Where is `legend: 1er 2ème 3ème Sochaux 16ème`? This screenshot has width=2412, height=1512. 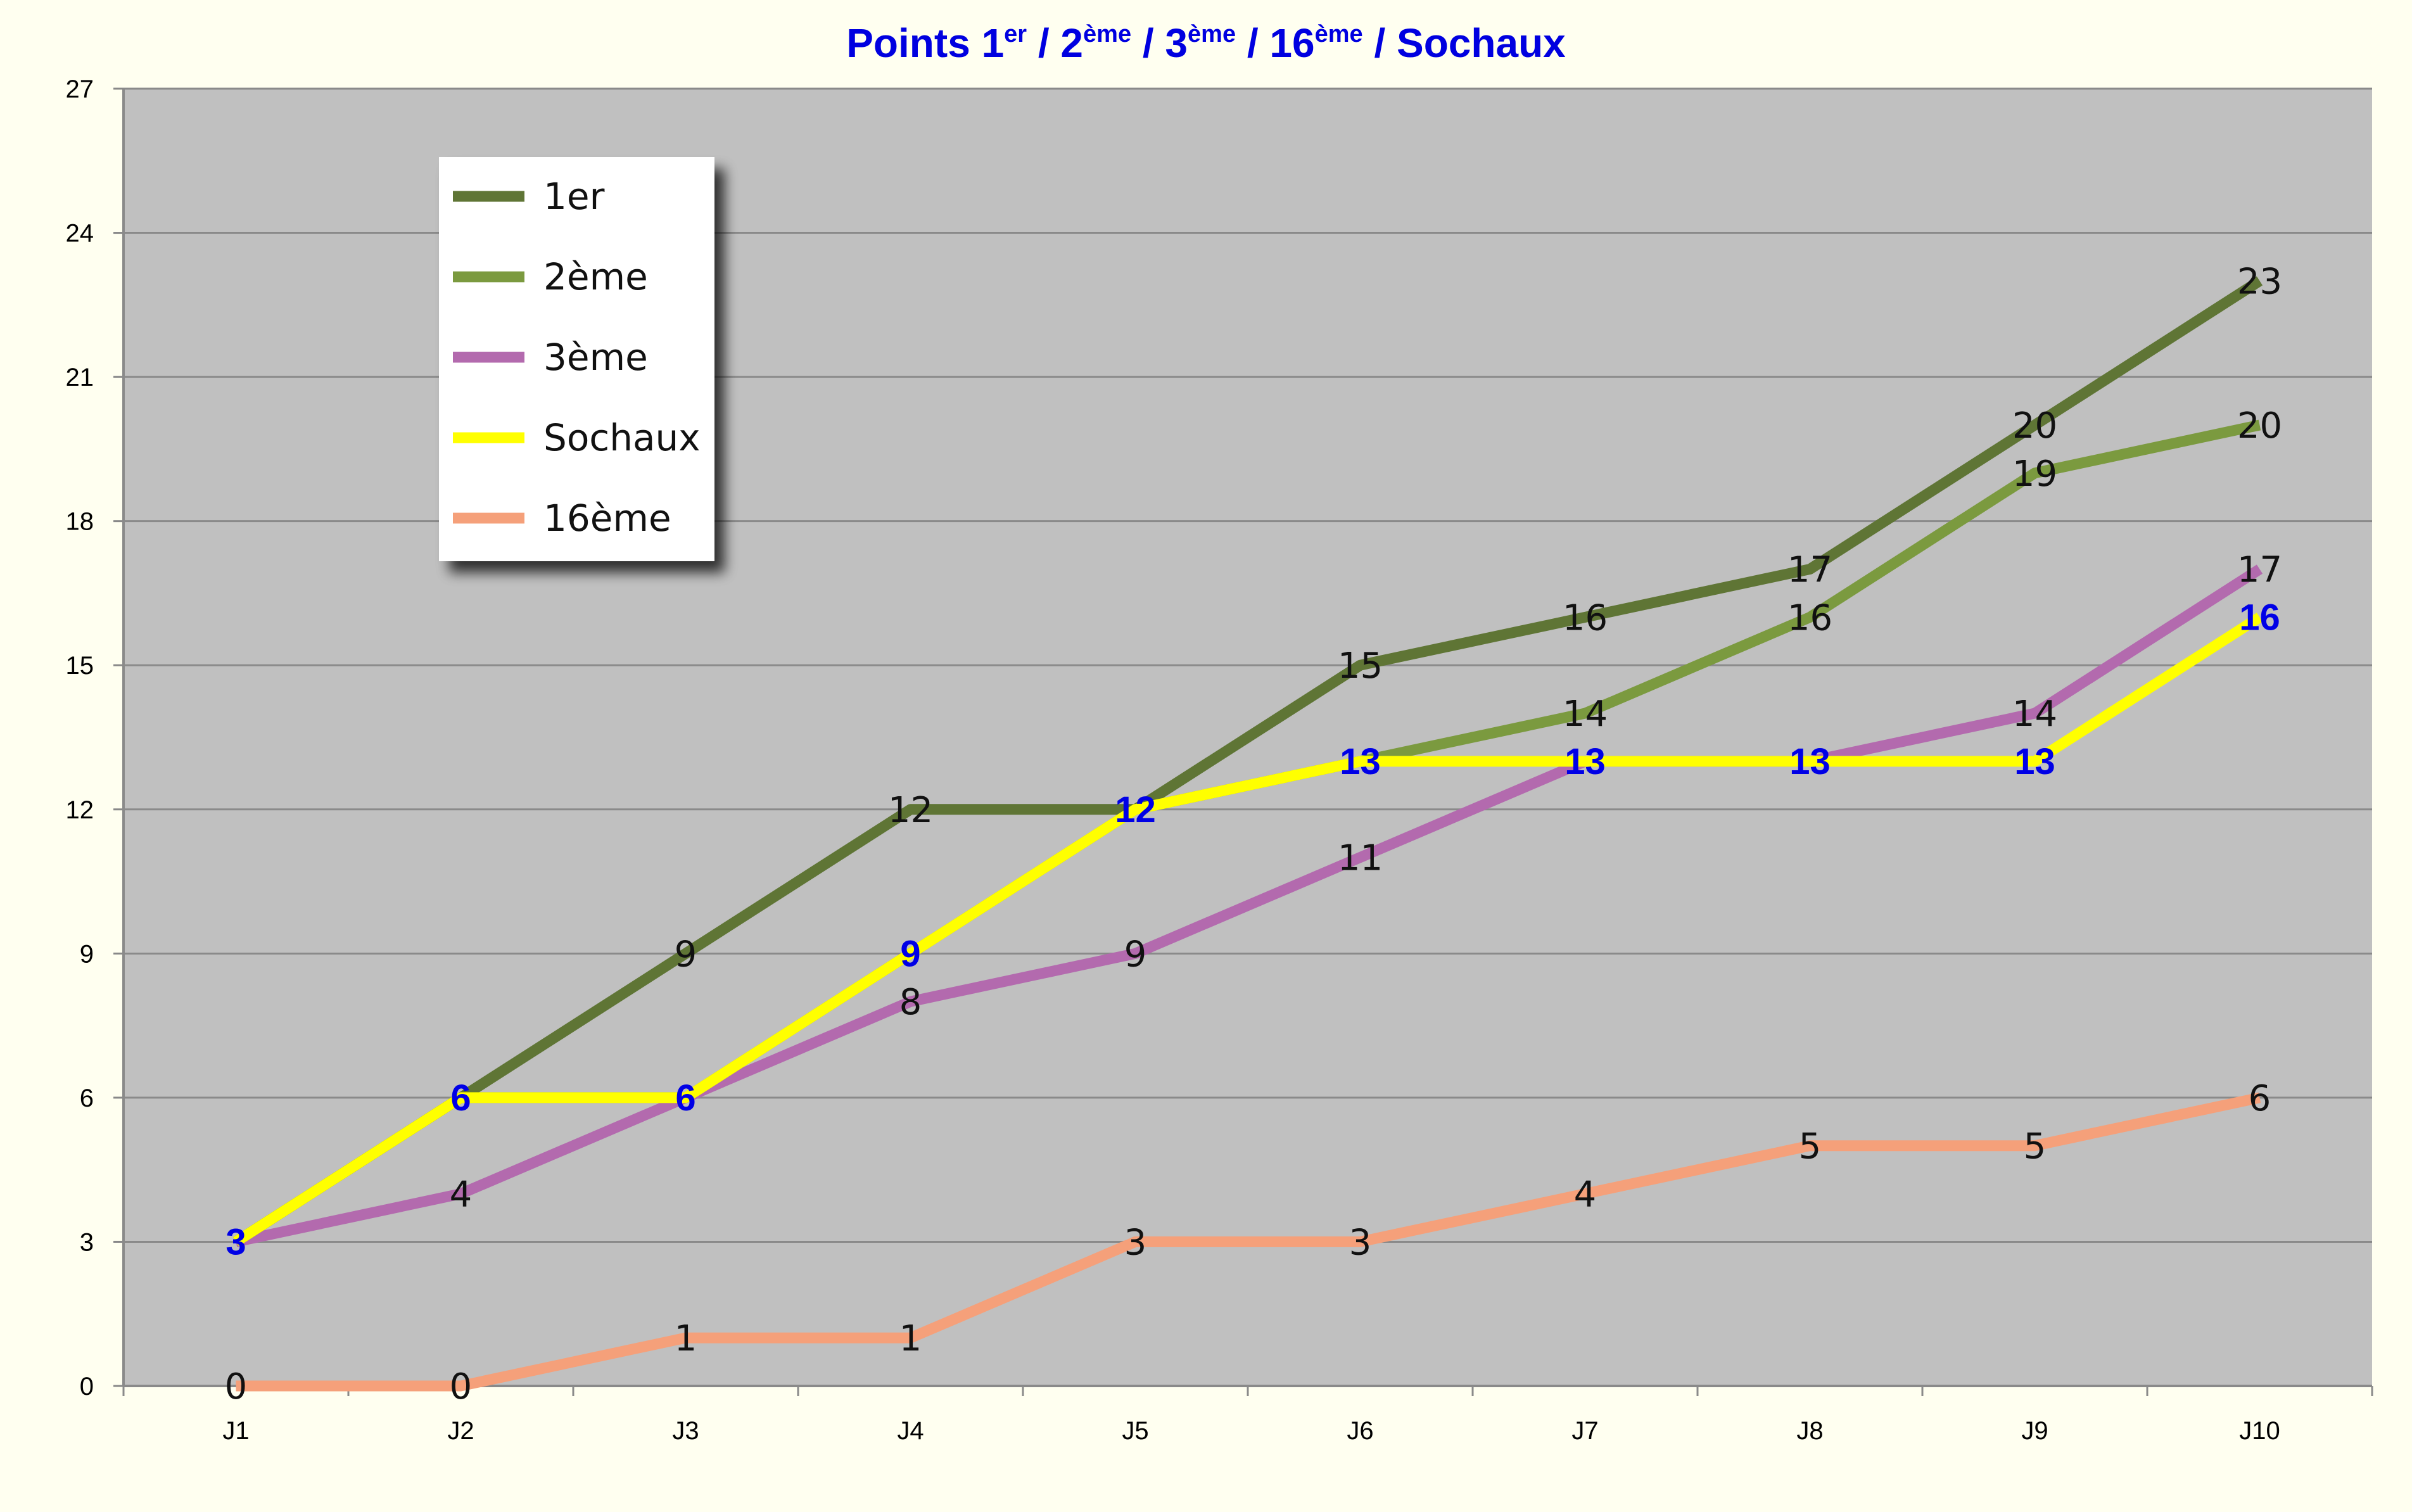
legend: 1er 2ème 3ème Sochaux 16ème is located at coordinates (576, 359).